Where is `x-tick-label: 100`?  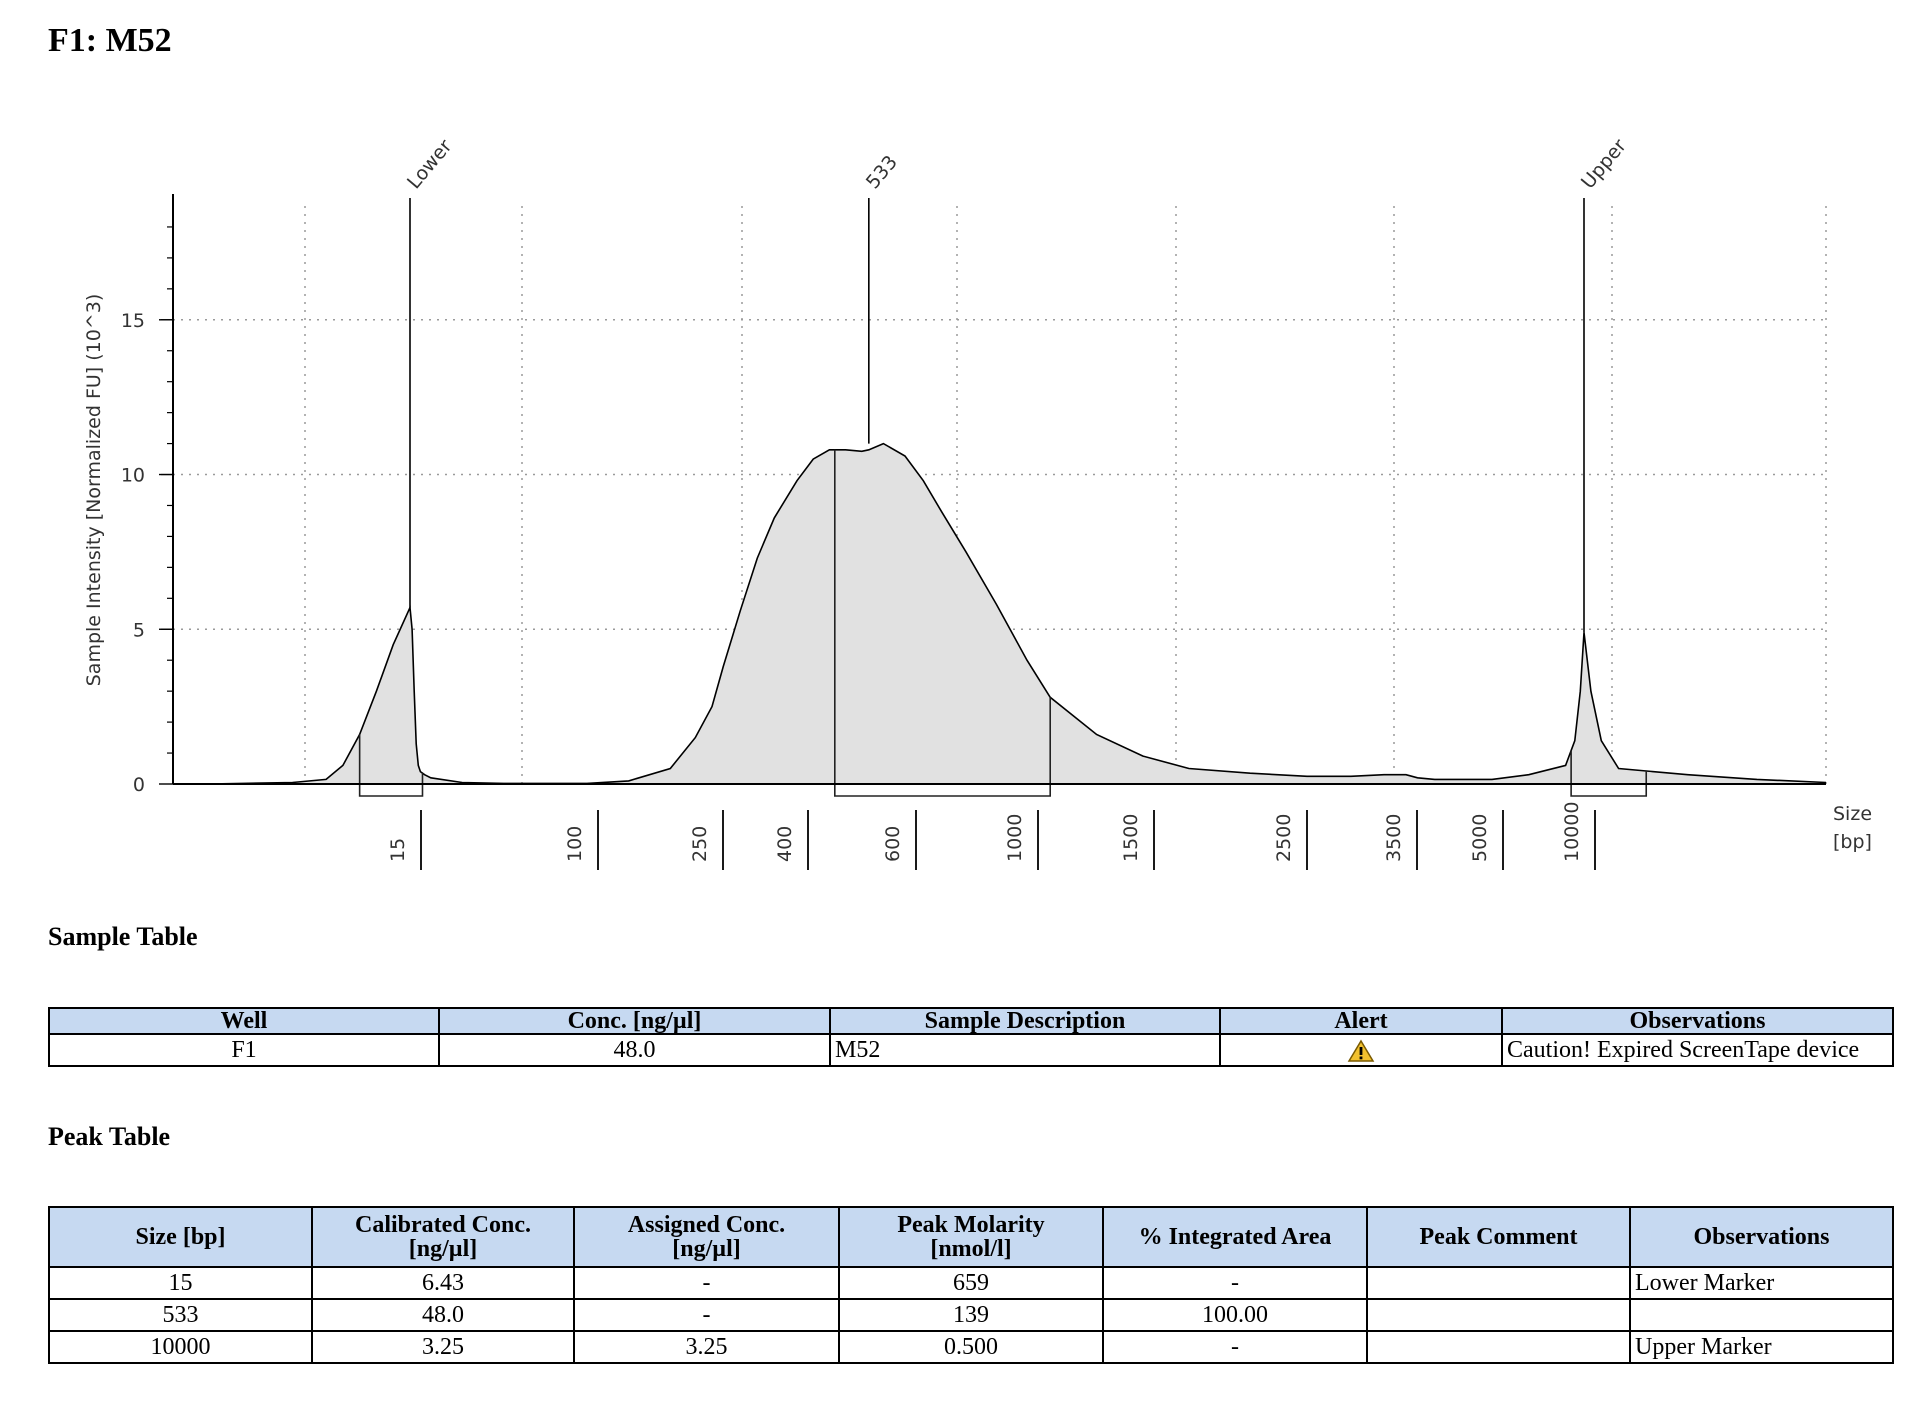
x-tick-label: 100 is located at coordinates (575, 844).